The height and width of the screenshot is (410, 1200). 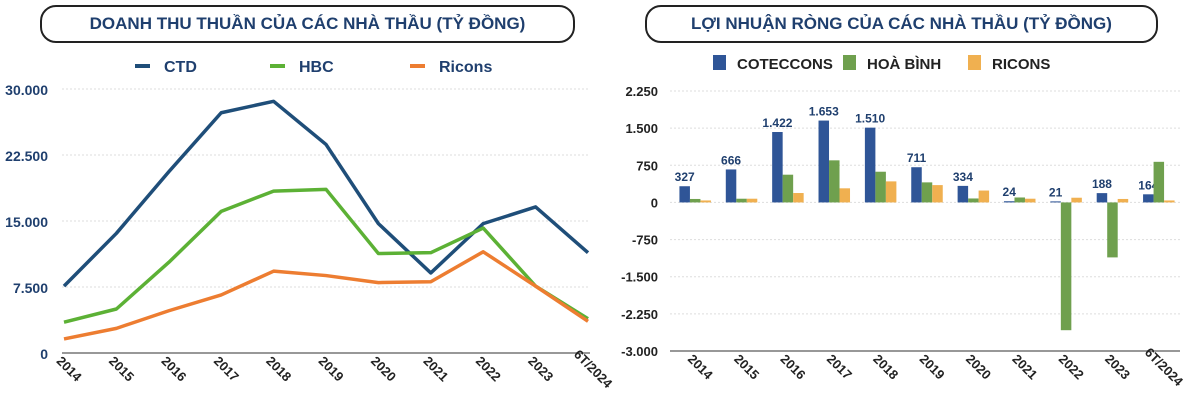 I want to click on legend-label: CTD, so click(x=180, y=67).